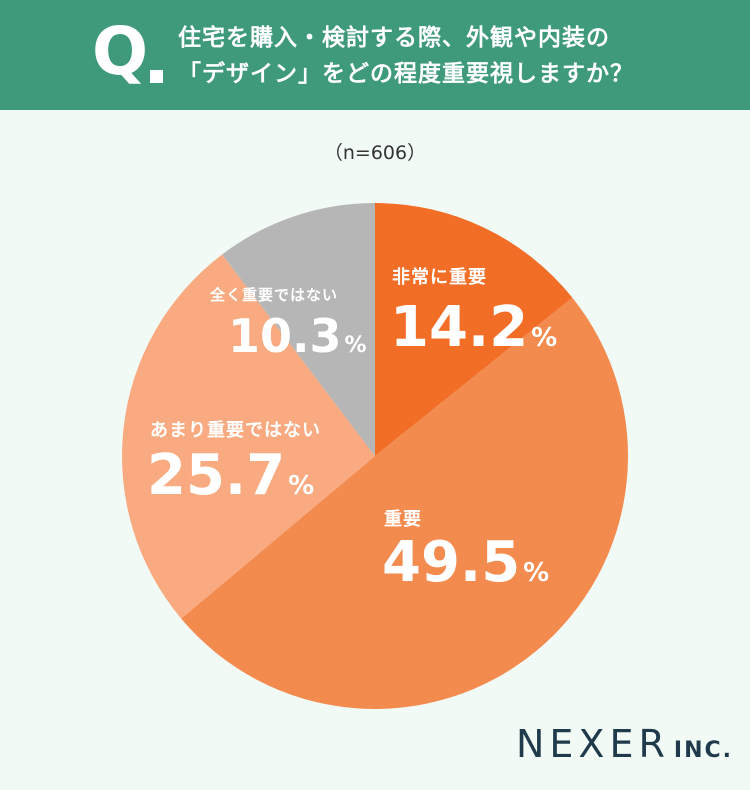 This screenshot has width=750, height=790. Describe the element at coordinates (273, 295) in the screenshot. I see `slice-label-4: 全く重要ではない` at that location.